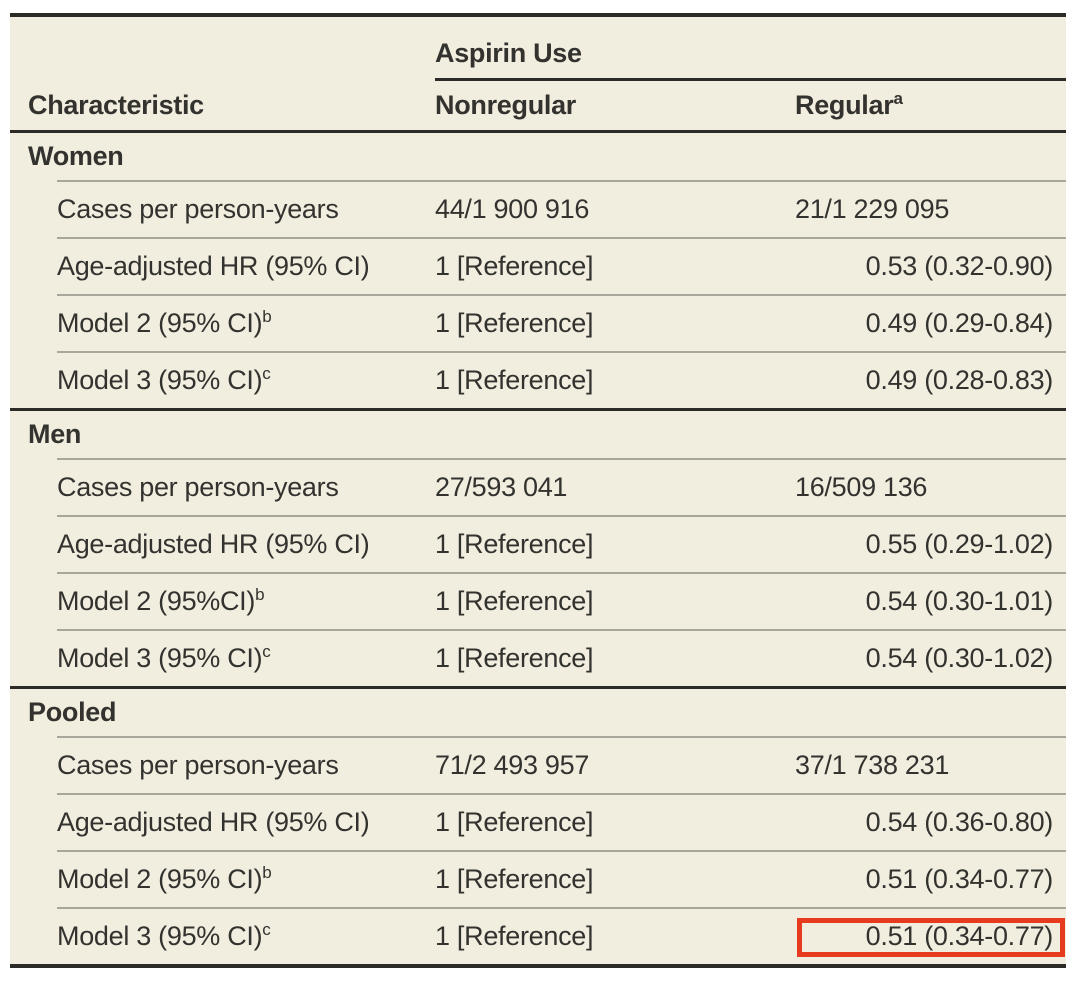 Image resolution: width=1080 pixels, height=982 pixels. What do you see at coordinates (508, 53) in the screenshot?
I see `spanner-header: Aspirin Use` at bounding box center [508, 53].